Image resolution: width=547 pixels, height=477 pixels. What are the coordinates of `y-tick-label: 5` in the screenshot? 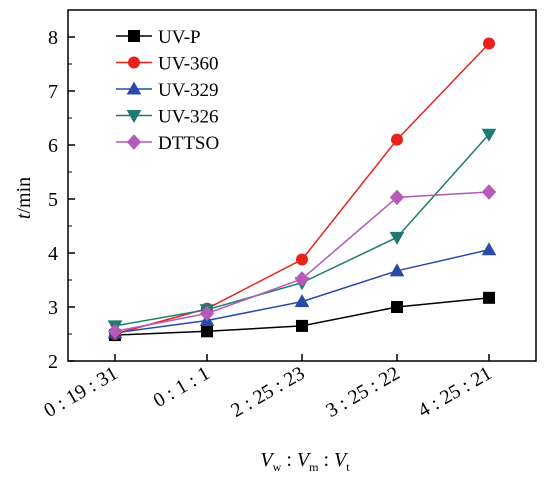 It's located at (53, 200).